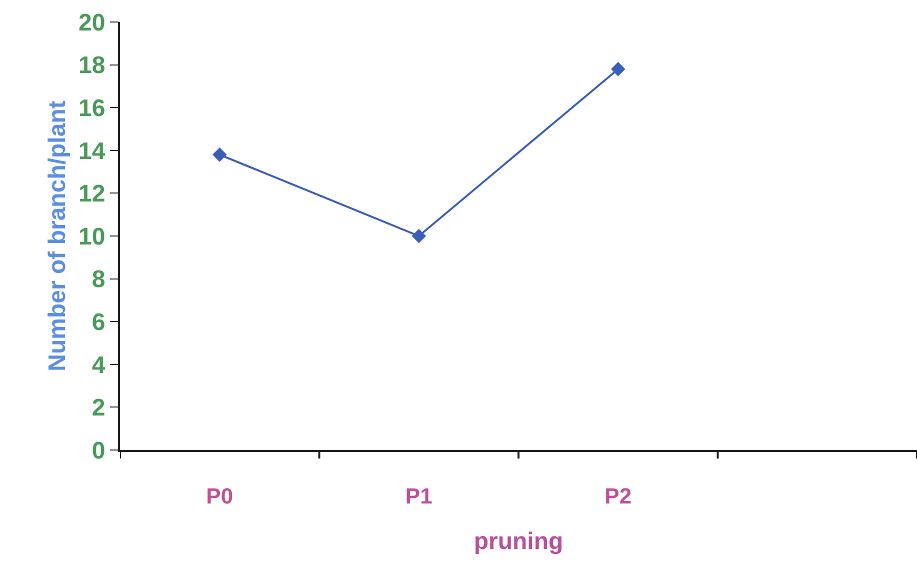 The image size is (917, 570). Describe the element at coordinates (99, 408) in the screenshot. I see `y-tick-label: 2` at that location.